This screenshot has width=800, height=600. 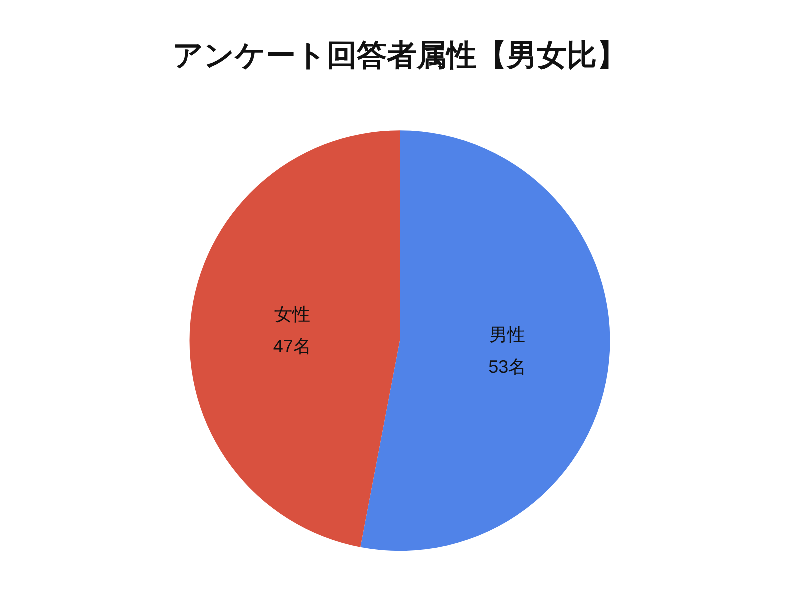 I want to click on slice-label: 女性, so click(x=292, y=314).